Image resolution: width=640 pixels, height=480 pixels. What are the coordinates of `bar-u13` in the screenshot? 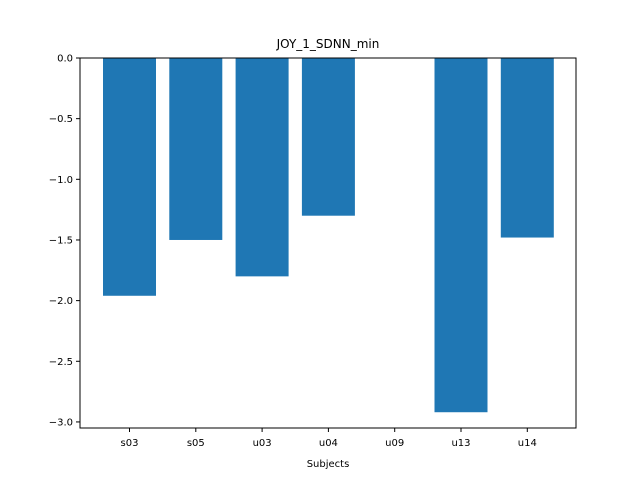 It's located at (461, 235).